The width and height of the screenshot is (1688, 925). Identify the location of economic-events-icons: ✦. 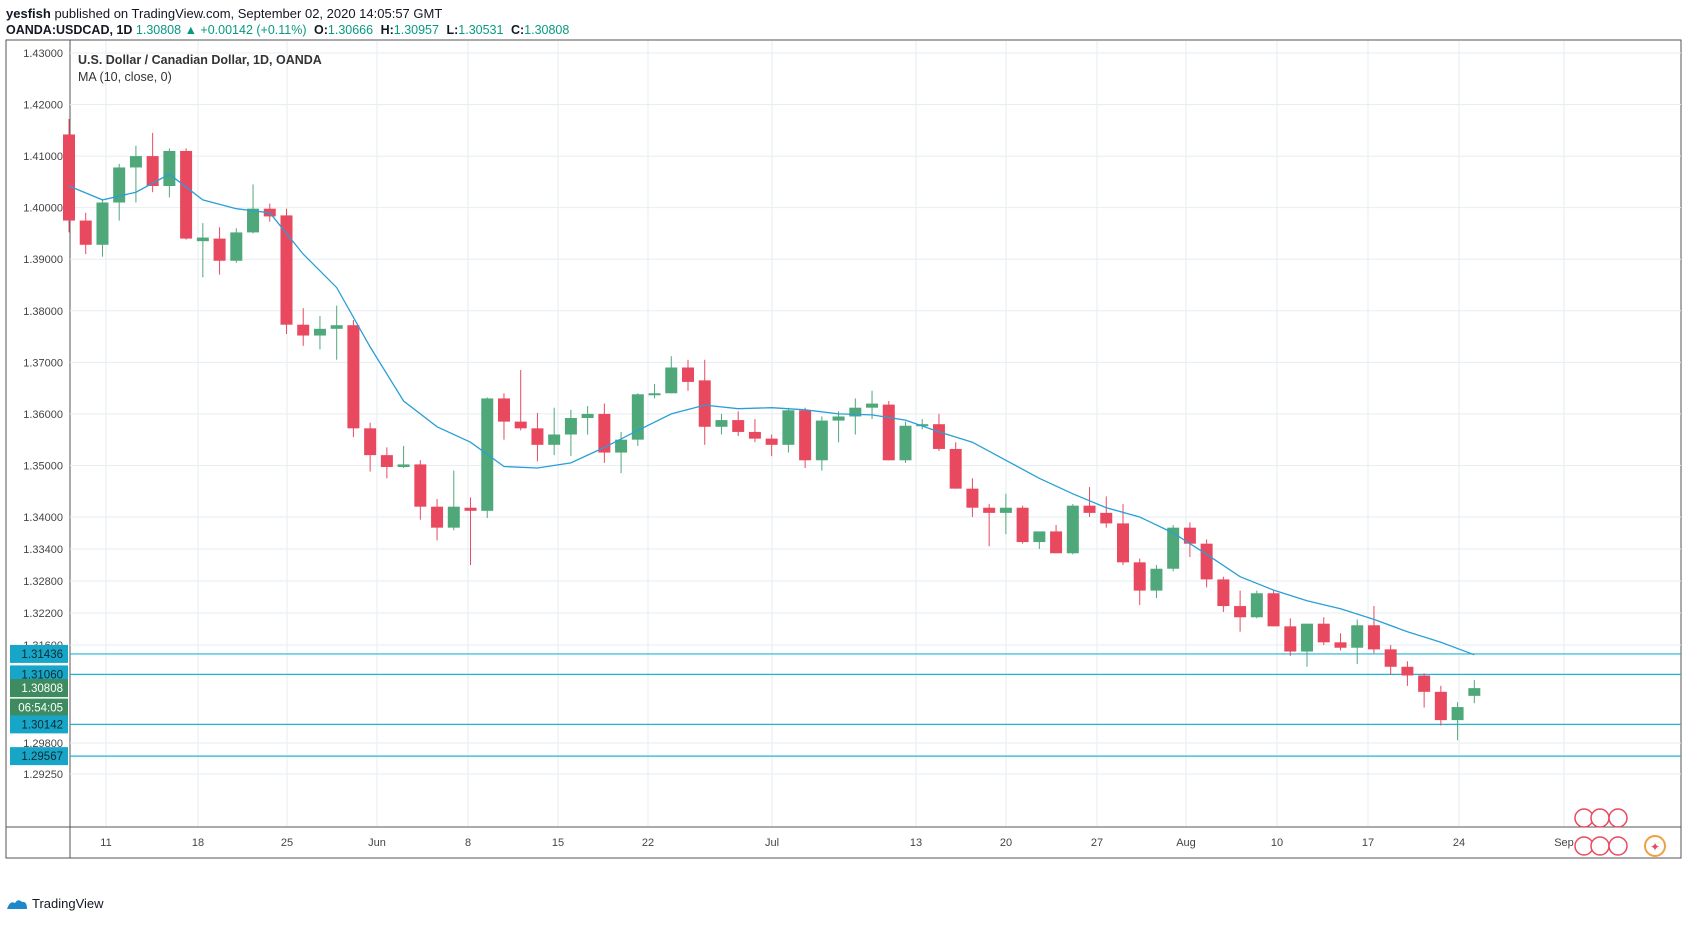
(1620, 832).